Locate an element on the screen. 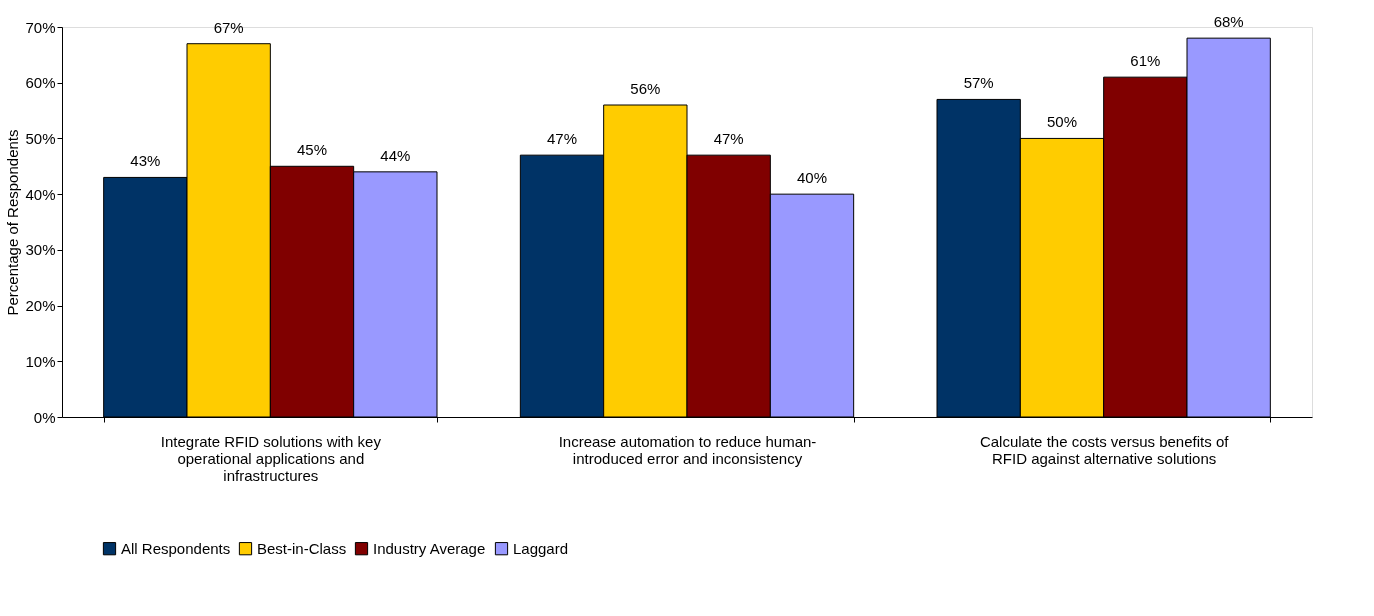 This screenshot has width=1374, height=616. x-tick-label: Calculate the costs versus benefits of RFID against alternative solutions is located at coordinates (1104, 449).